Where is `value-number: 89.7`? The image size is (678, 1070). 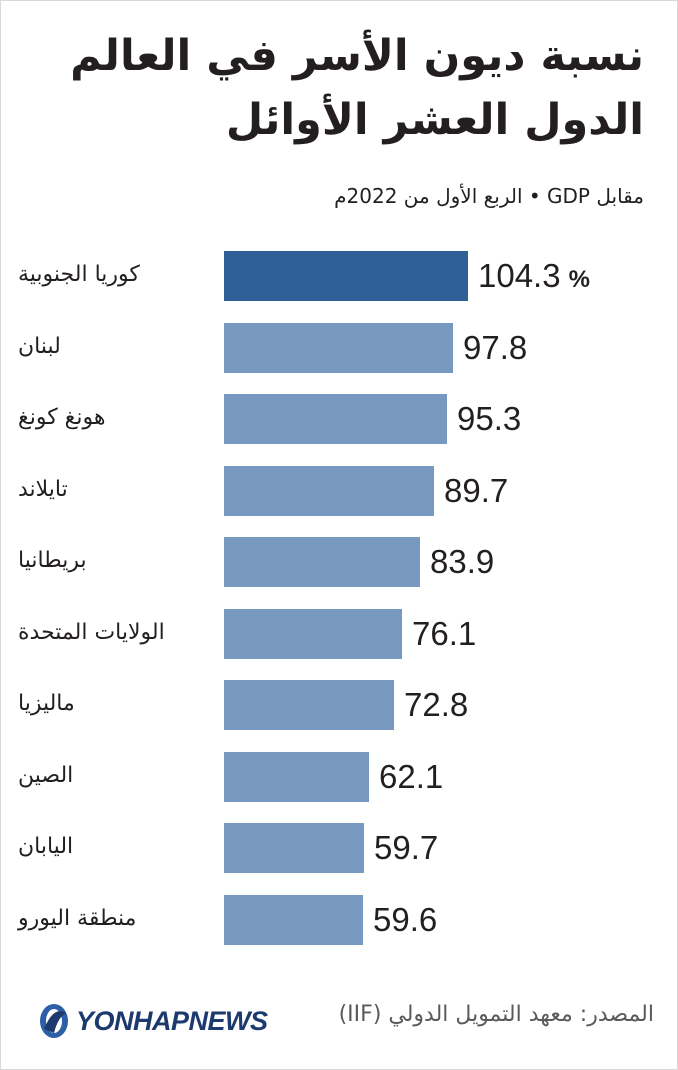
value-number: 89.7 is located at coordinates (476, 490).